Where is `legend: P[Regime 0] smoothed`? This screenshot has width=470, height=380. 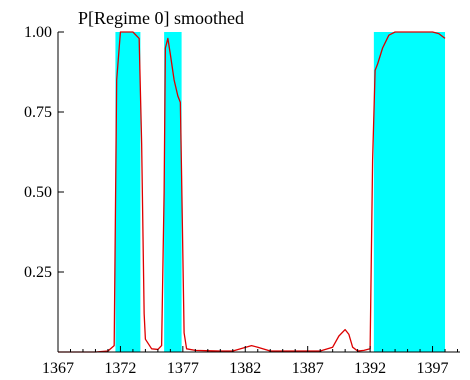
legend: P[Regime 0] smoothed is located at coordinates (161, 18).